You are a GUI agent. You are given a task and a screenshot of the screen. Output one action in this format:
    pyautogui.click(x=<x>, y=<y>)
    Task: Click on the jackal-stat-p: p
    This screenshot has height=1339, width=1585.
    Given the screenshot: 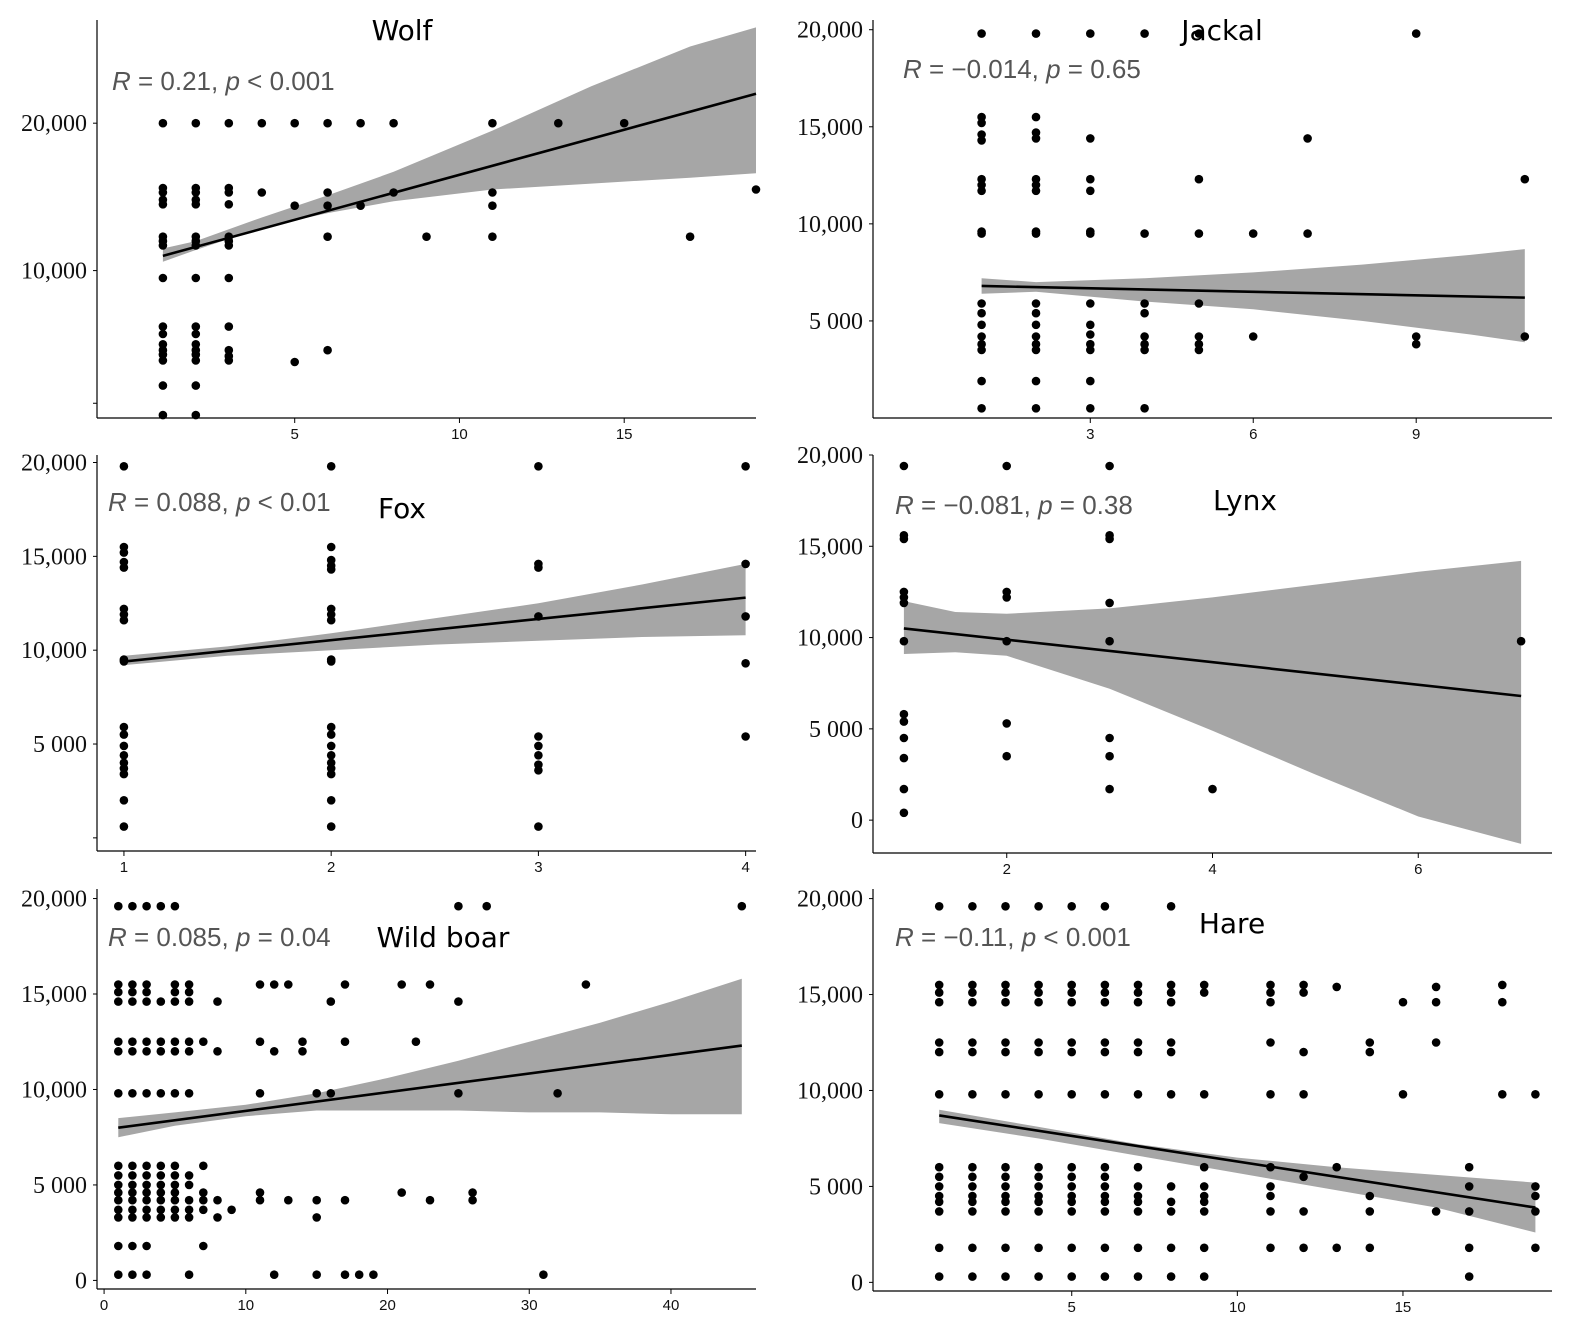 What is the action you would take?
    pyautogui.click(x=1052, y=69)
    